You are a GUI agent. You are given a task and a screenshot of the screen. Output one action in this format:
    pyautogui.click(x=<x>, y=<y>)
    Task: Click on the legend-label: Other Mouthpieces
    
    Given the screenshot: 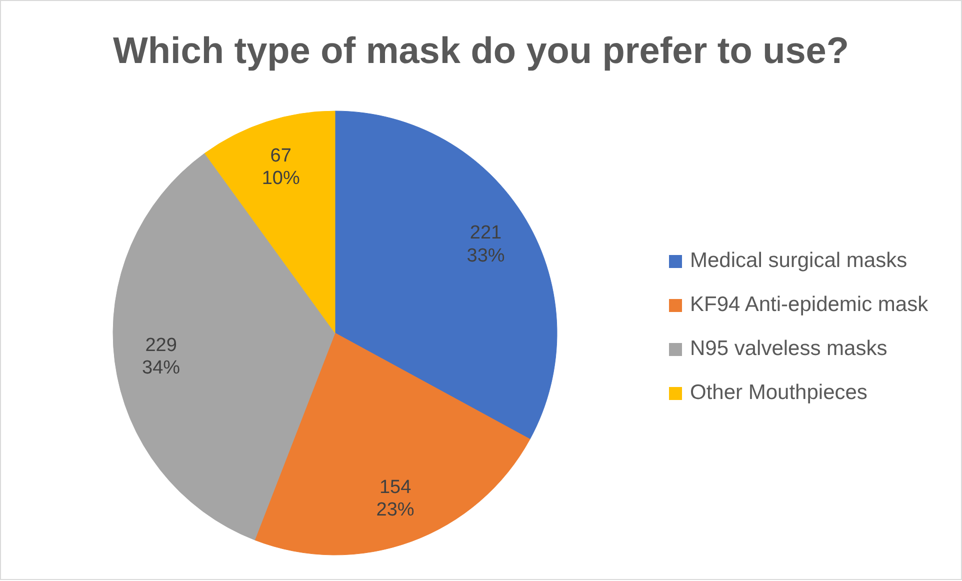 What is the action you would take?
    pyautogui.click(x=779, y=393)
    